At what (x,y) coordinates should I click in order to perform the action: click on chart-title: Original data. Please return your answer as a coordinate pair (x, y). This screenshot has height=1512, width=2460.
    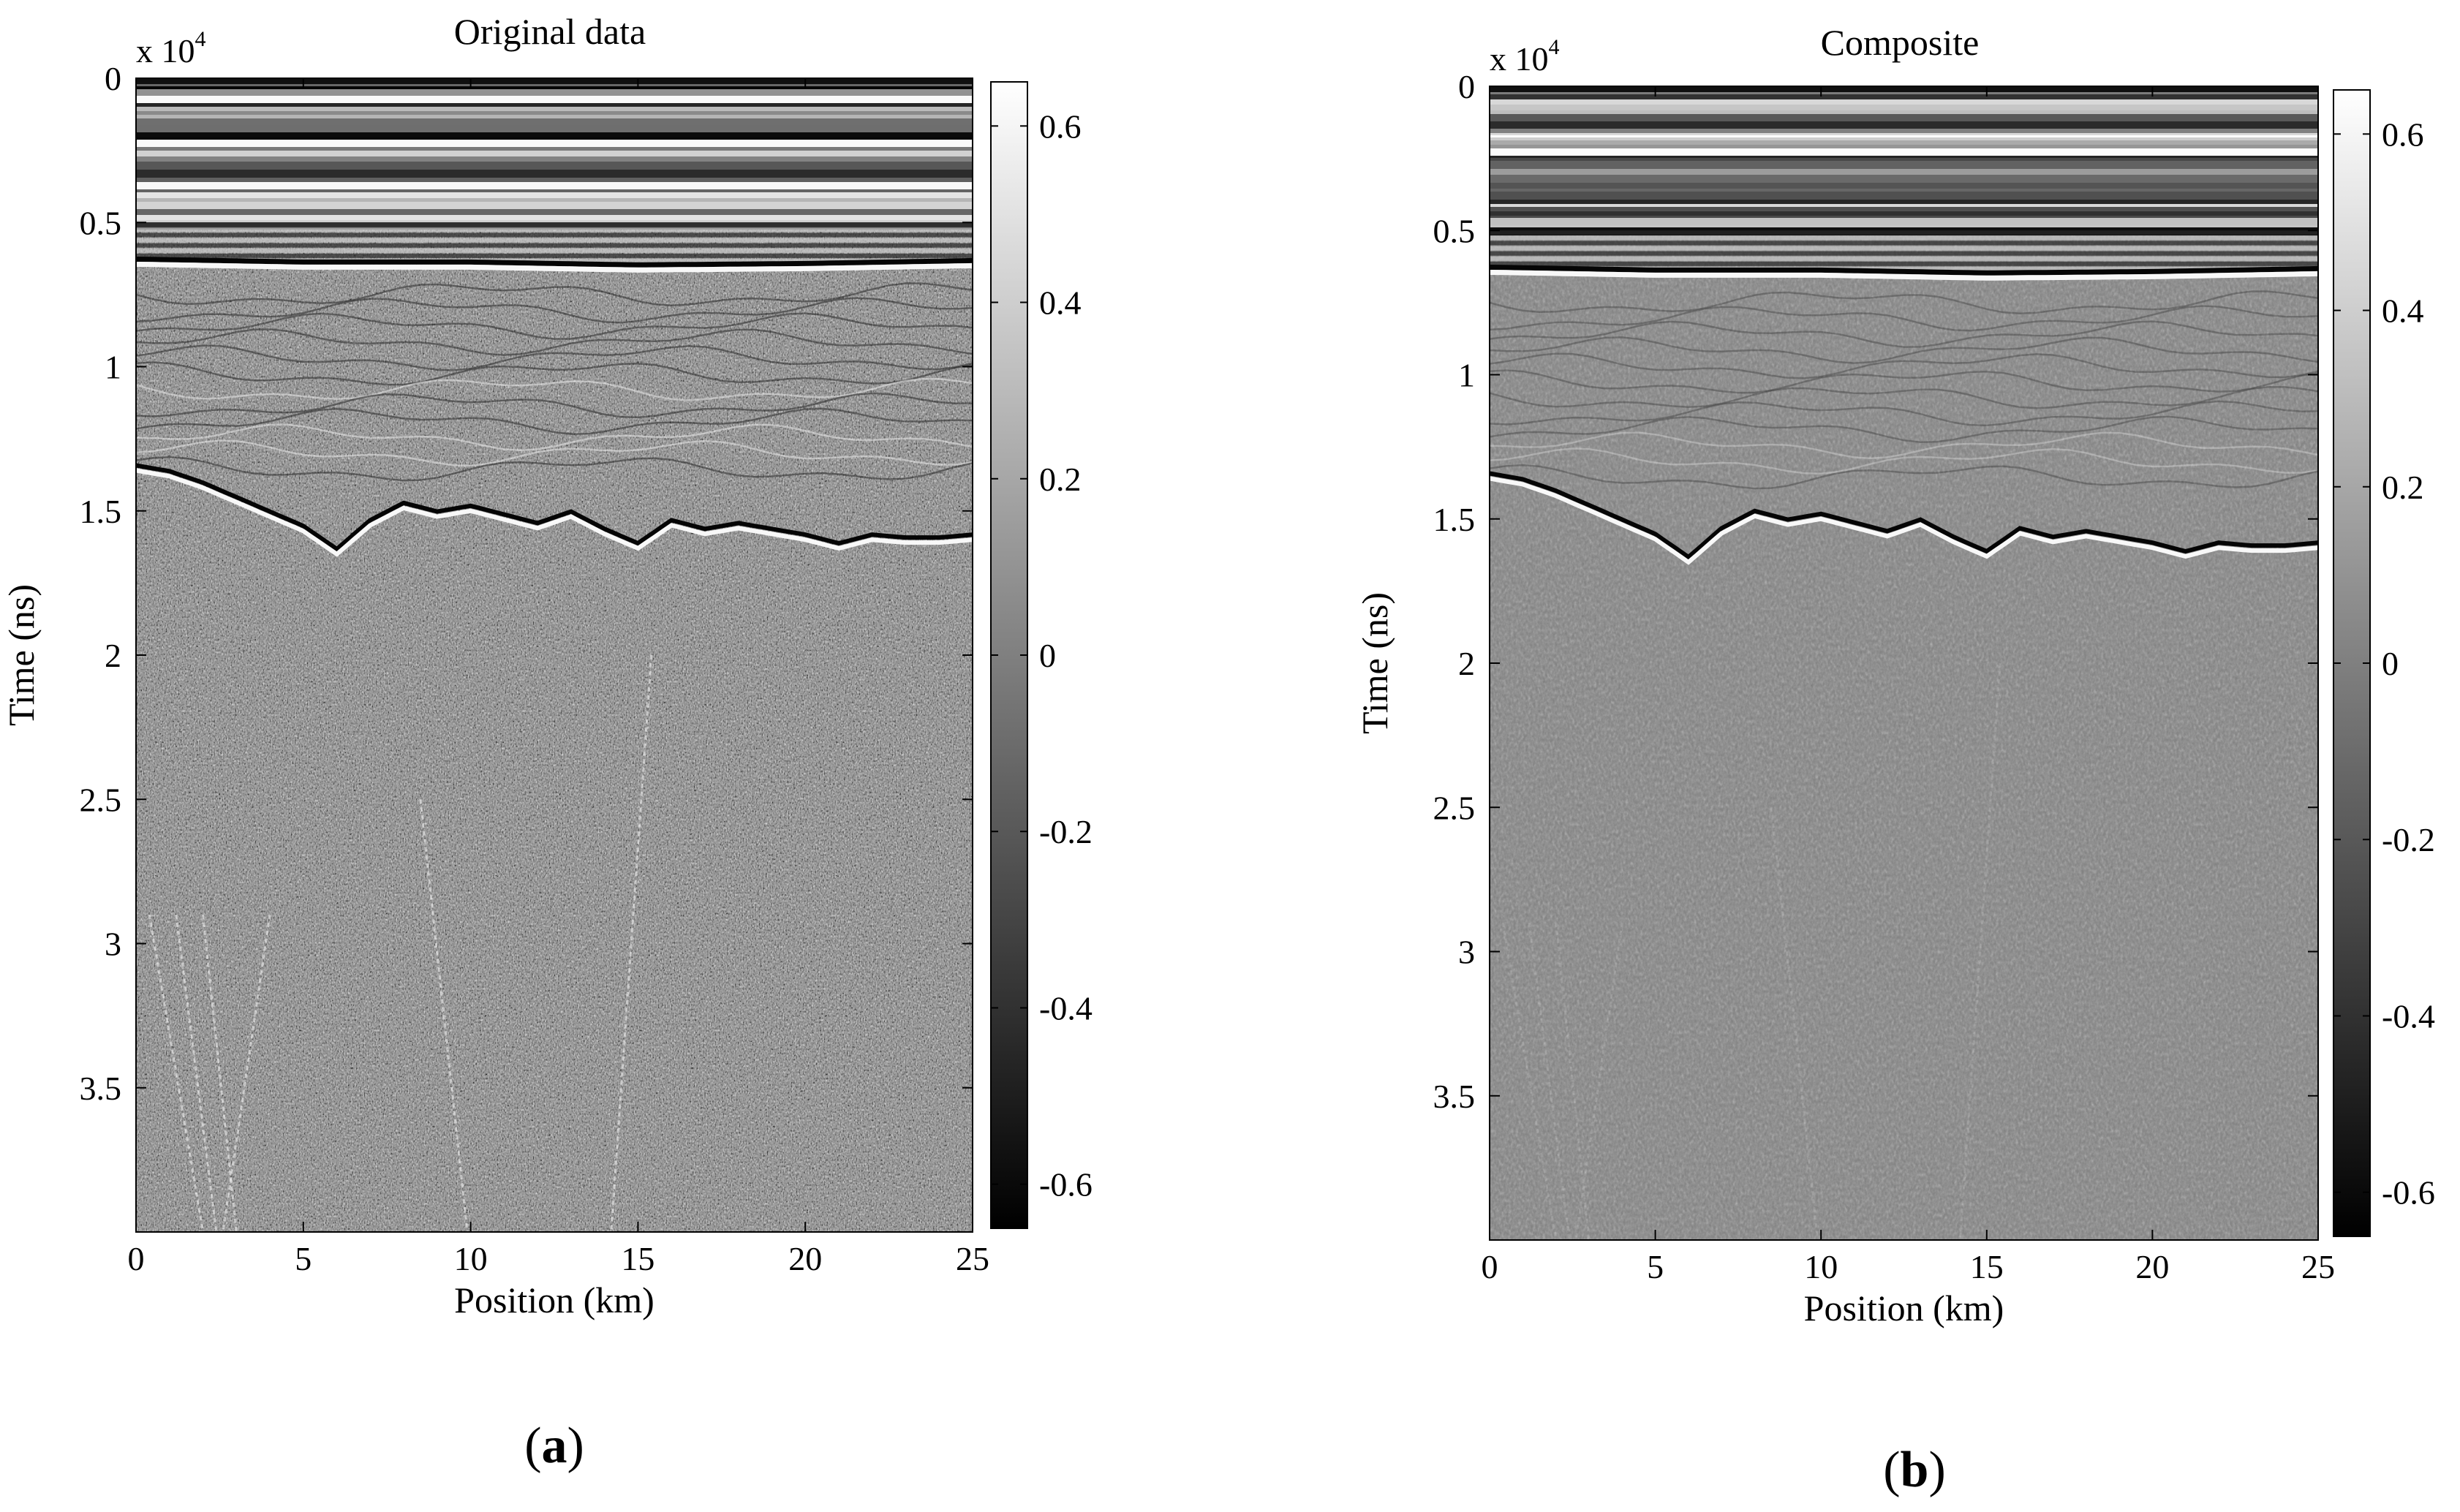
    Looking at the image, I should click on (550, 31).